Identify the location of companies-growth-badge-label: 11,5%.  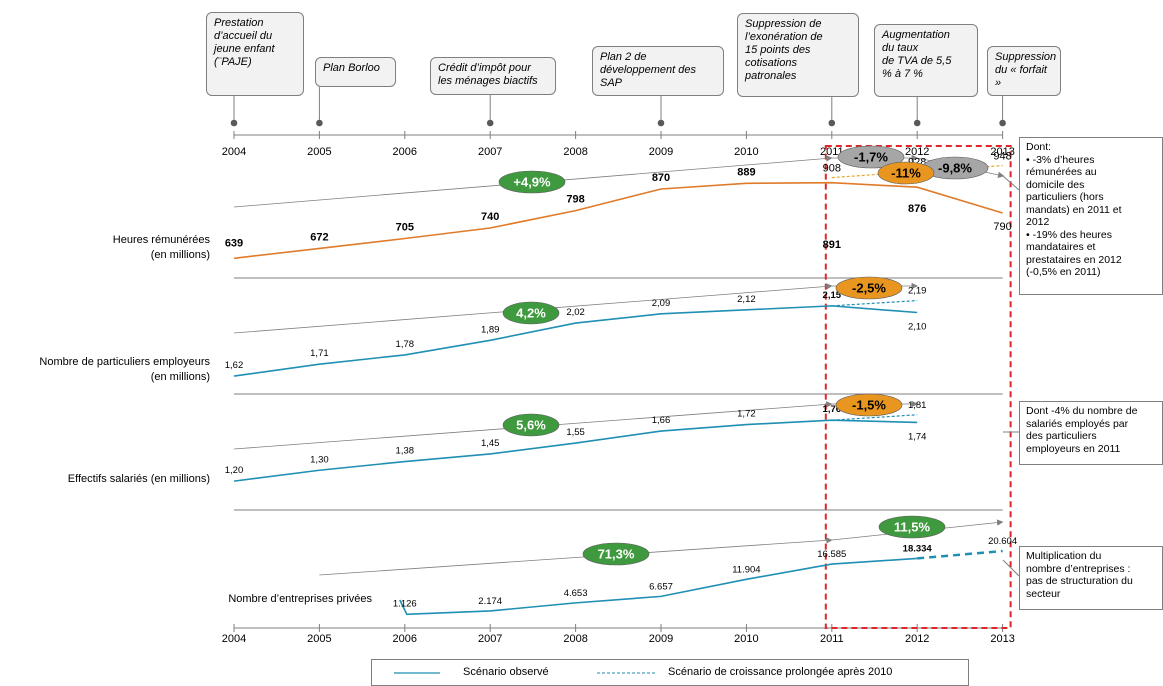
(912, 527).